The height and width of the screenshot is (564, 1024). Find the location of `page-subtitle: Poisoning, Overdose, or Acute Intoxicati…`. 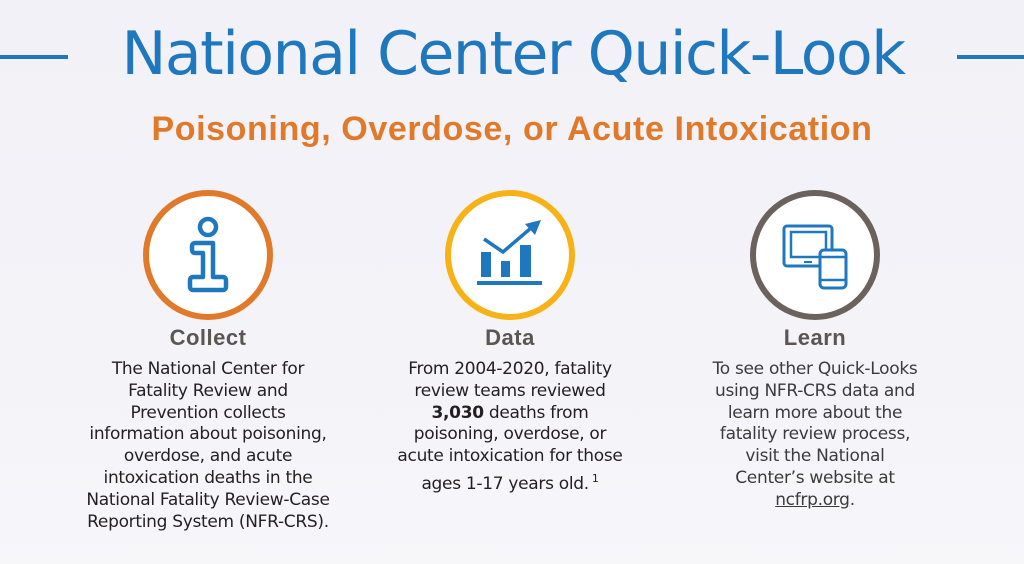

page-subtitle: Poisoning, Overdose, or Acute Intoxicati… is located at coordinates (512, 129).